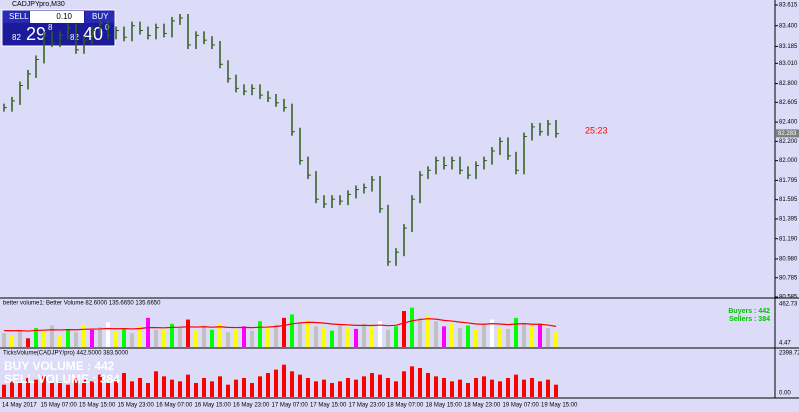  What do you see at coordinates (58, 28) in the screenshot?
I see `one-click-panel: SELL 0.10 BUY 82 29 8 82 40 0` at bounding box center [58, 28].